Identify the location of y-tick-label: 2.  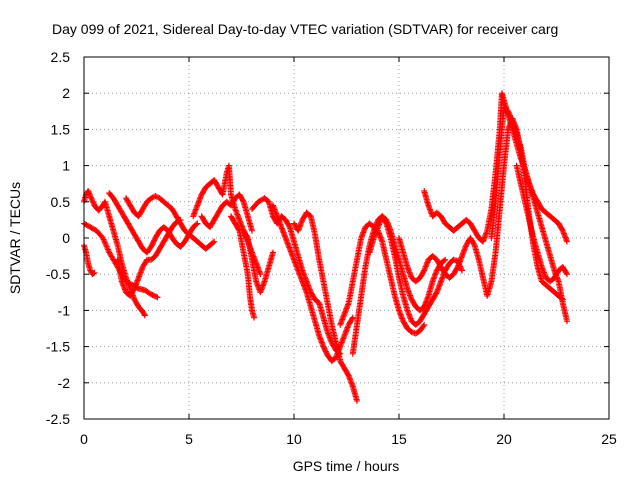
(66, 93).